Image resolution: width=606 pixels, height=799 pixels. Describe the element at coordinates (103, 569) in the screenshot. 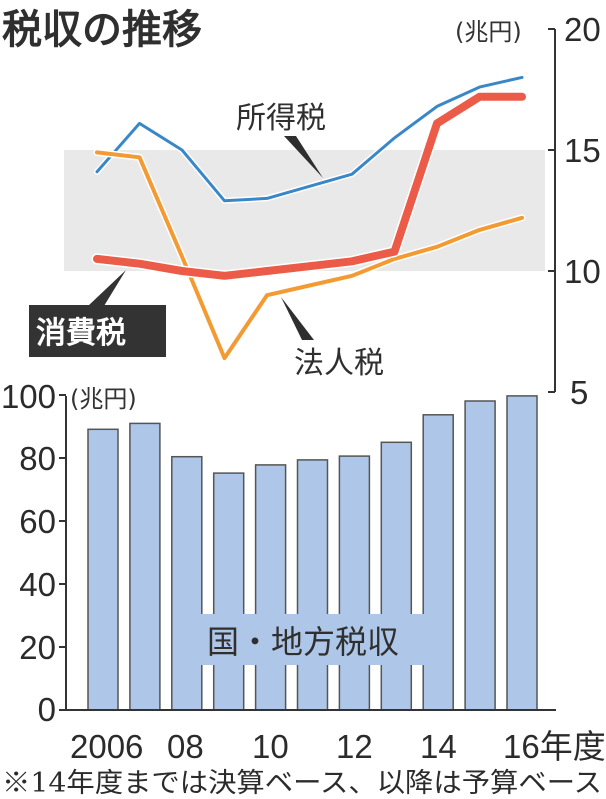

I see `bar-2006` at that location.